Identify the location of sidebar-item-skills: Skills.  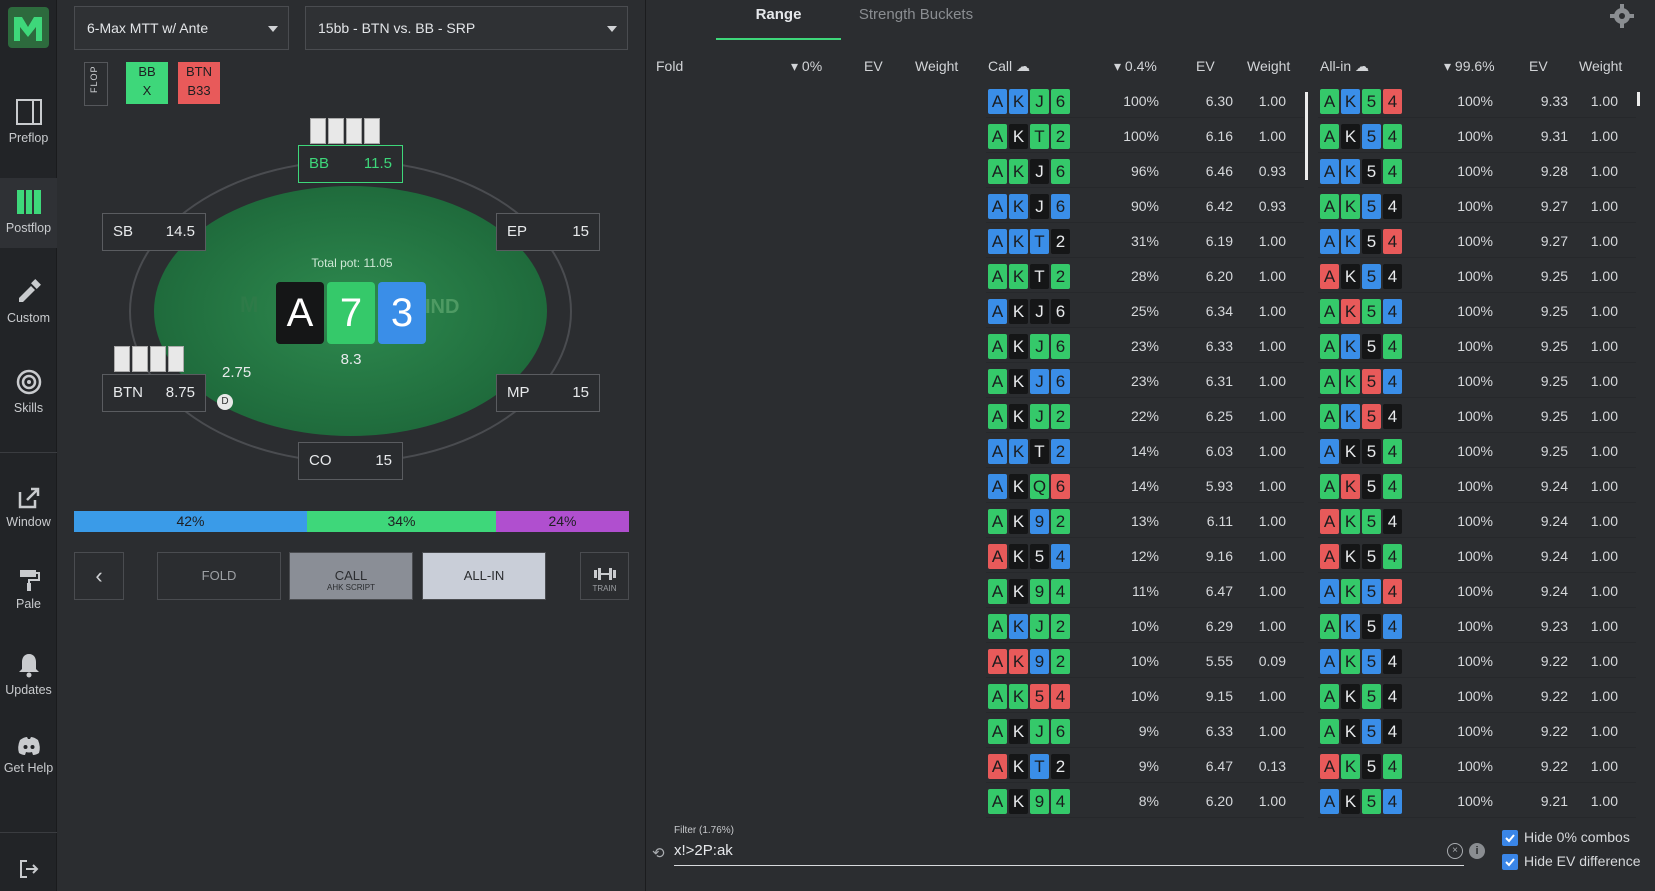
(28, 398).